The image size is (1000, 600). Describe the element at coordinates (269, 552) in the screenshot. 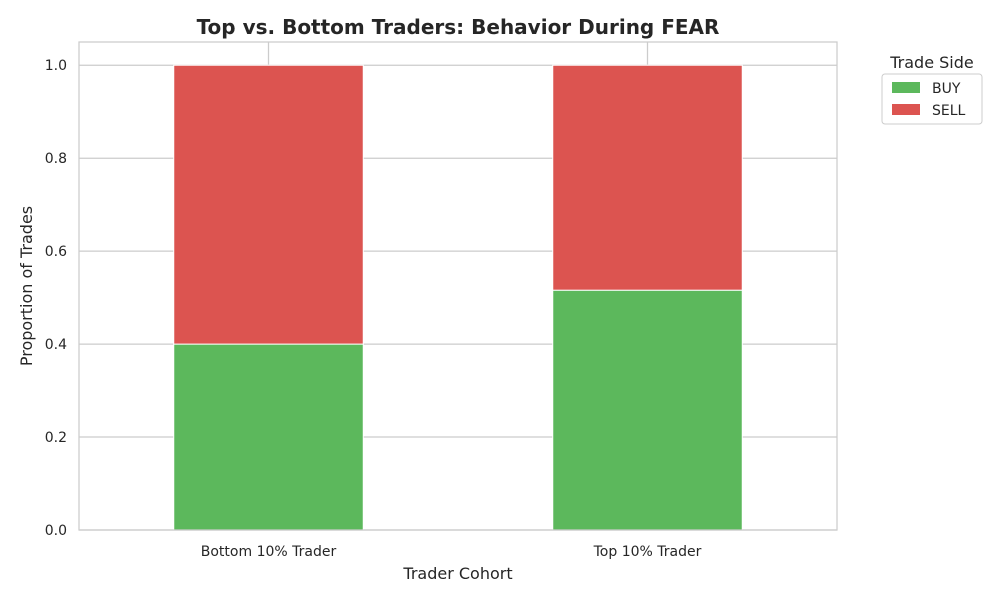

I see `x-tick-label: Bottom 10% Trader` at that location.